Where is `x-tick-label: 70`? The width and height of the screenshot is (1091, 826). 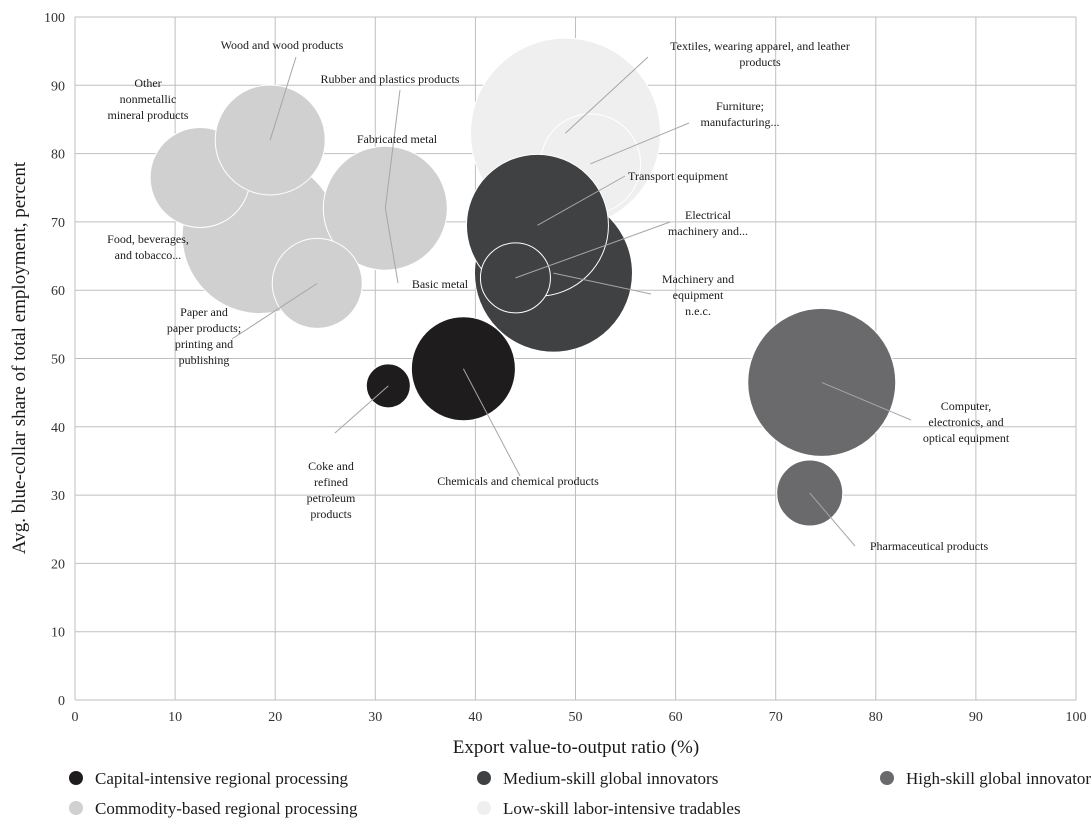
x-tick-label: 70 is located at coordinates (776, 717).